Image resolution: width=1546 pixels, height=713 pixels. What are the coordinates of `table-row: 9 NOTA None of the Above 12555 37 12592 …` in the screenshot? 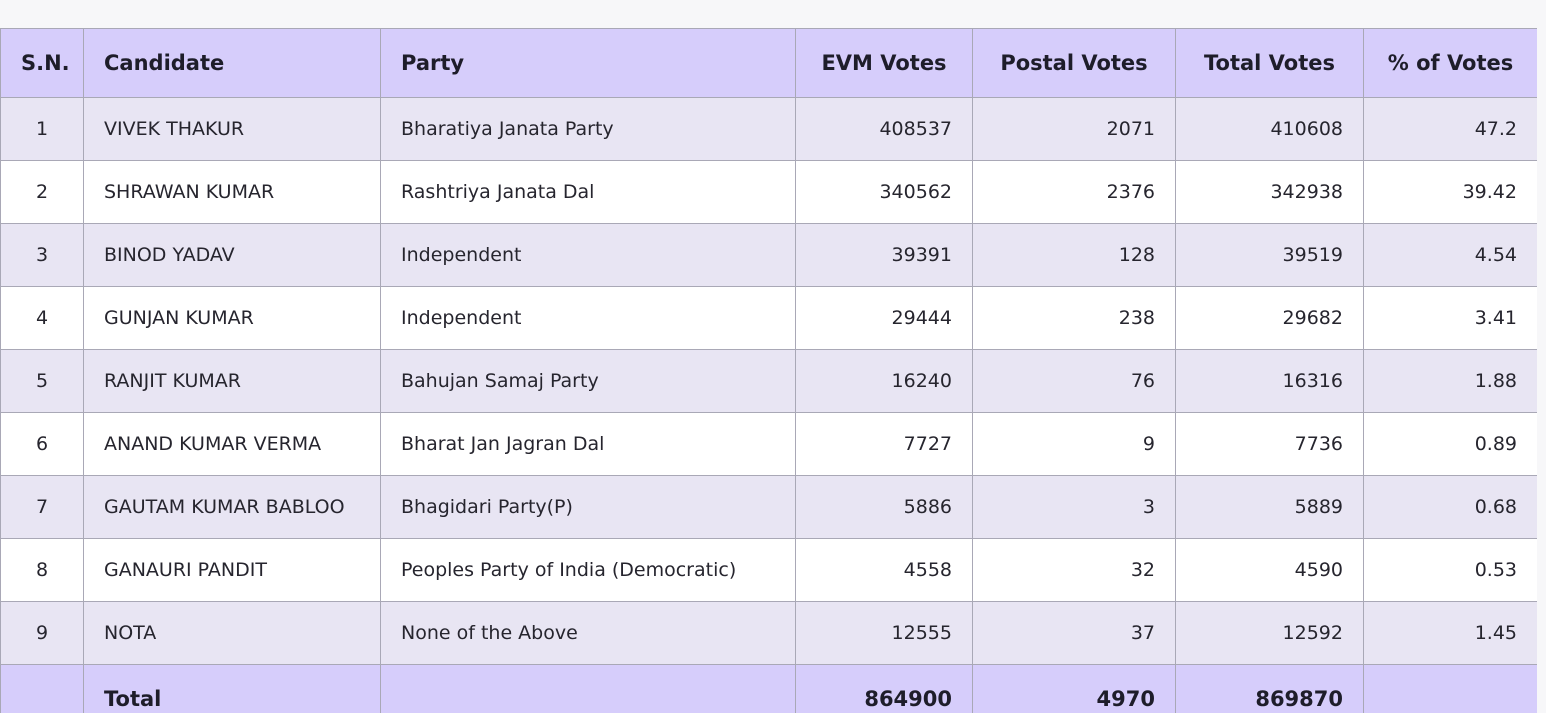 It's located at (768, 633).